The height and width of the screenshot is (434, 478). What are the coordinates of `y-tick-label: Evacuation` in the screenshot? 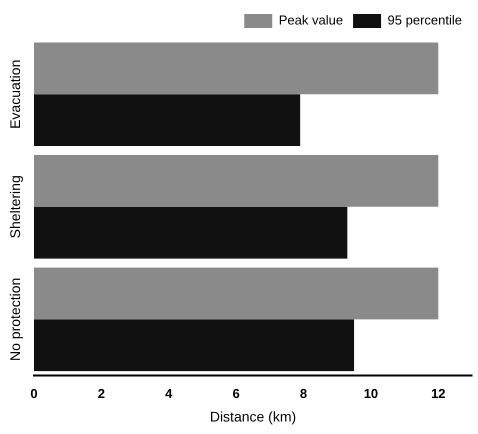 It's located at (14, 94).